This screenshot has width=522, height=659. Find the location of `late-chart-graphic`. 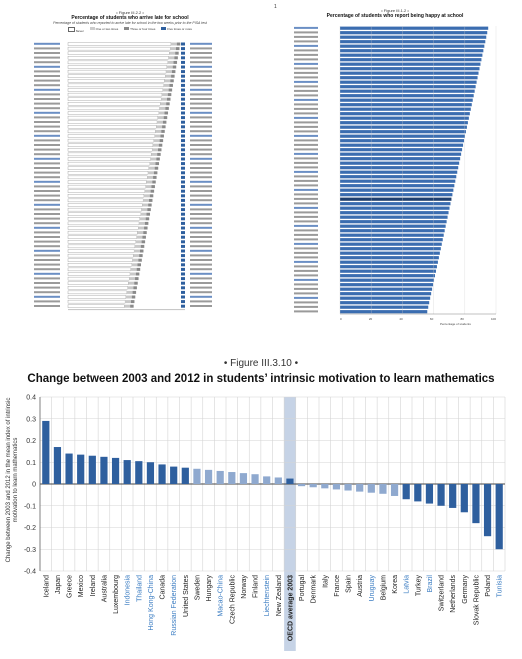

late-chart-graphic is located at coordinates (123, 176).